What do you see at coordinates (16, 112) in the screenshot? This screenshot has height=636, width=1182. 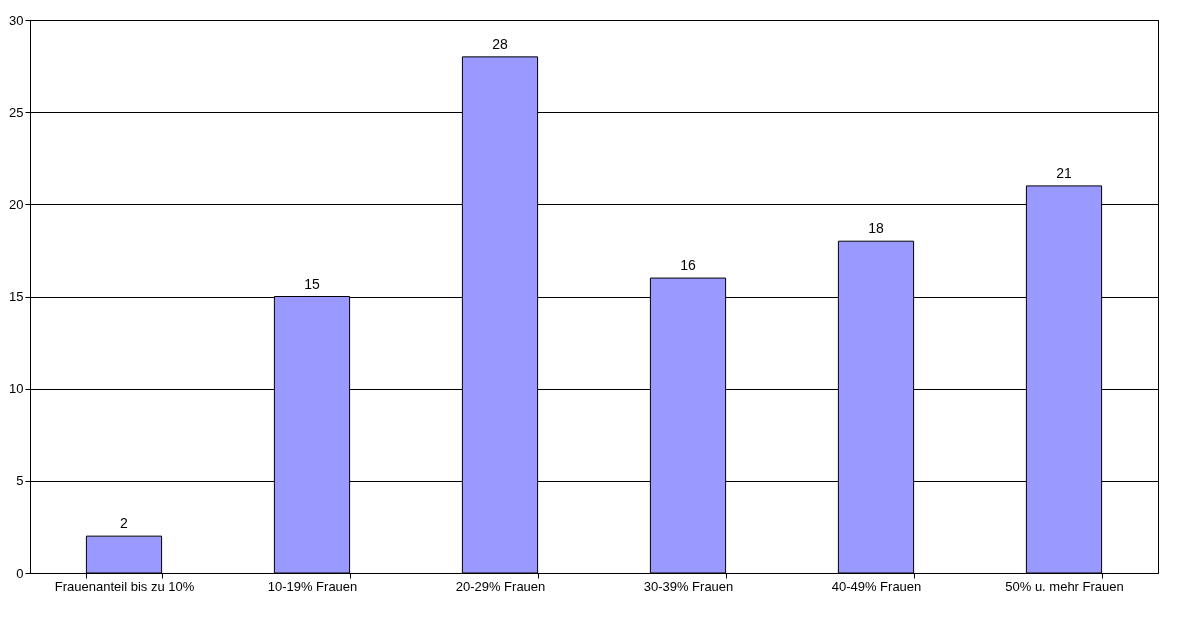 I see `y-tick-label: 25` at bounding box center [16, 112].